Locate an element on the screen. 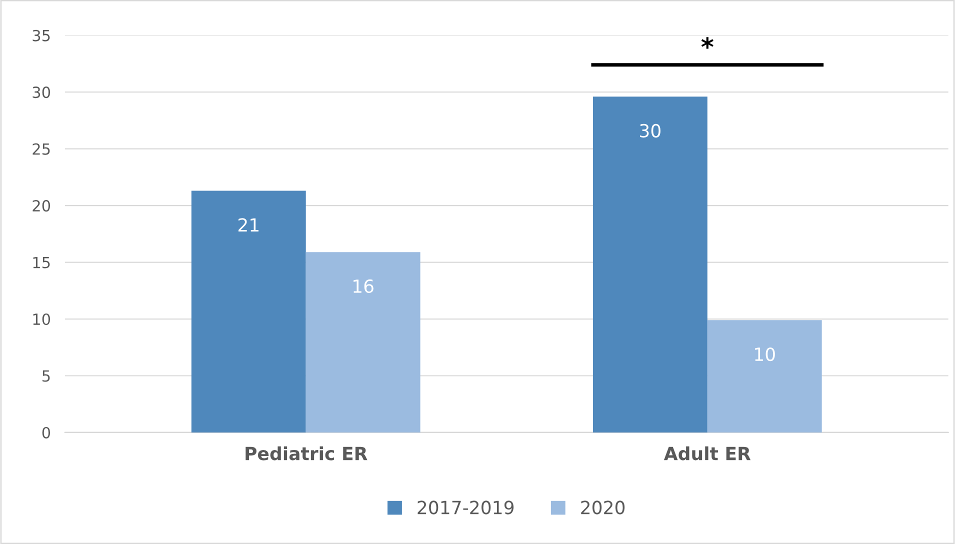 This screenshot has height=544, width=955. data-label: 21 is located at coordinates (248, 225).